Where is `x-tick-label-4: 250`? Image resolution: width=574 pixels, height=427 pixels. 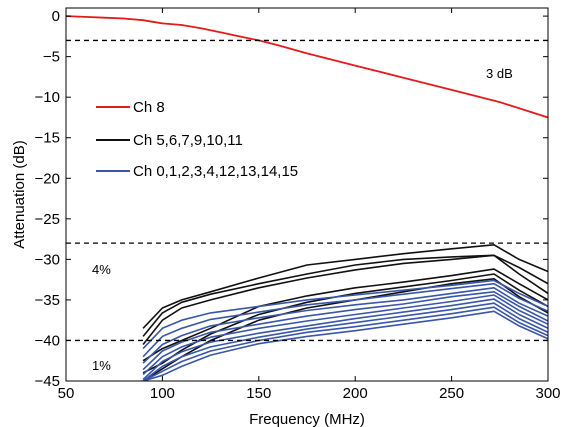 x-tick-label-4: 250 is located at coordinates (451, 393).